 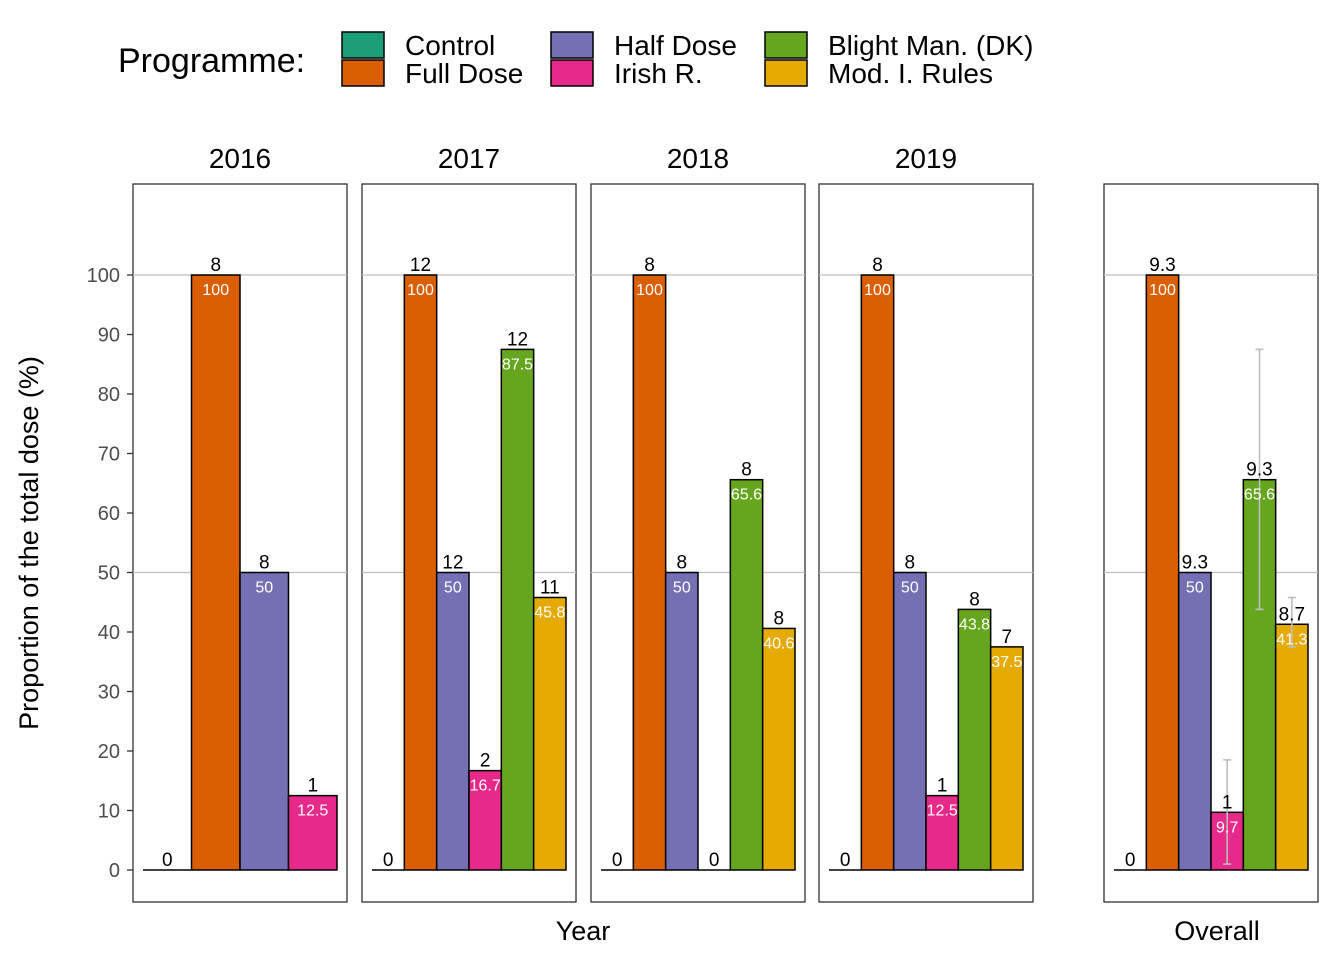 I want to click on count-label: 1, so click(x=1227, y=802).